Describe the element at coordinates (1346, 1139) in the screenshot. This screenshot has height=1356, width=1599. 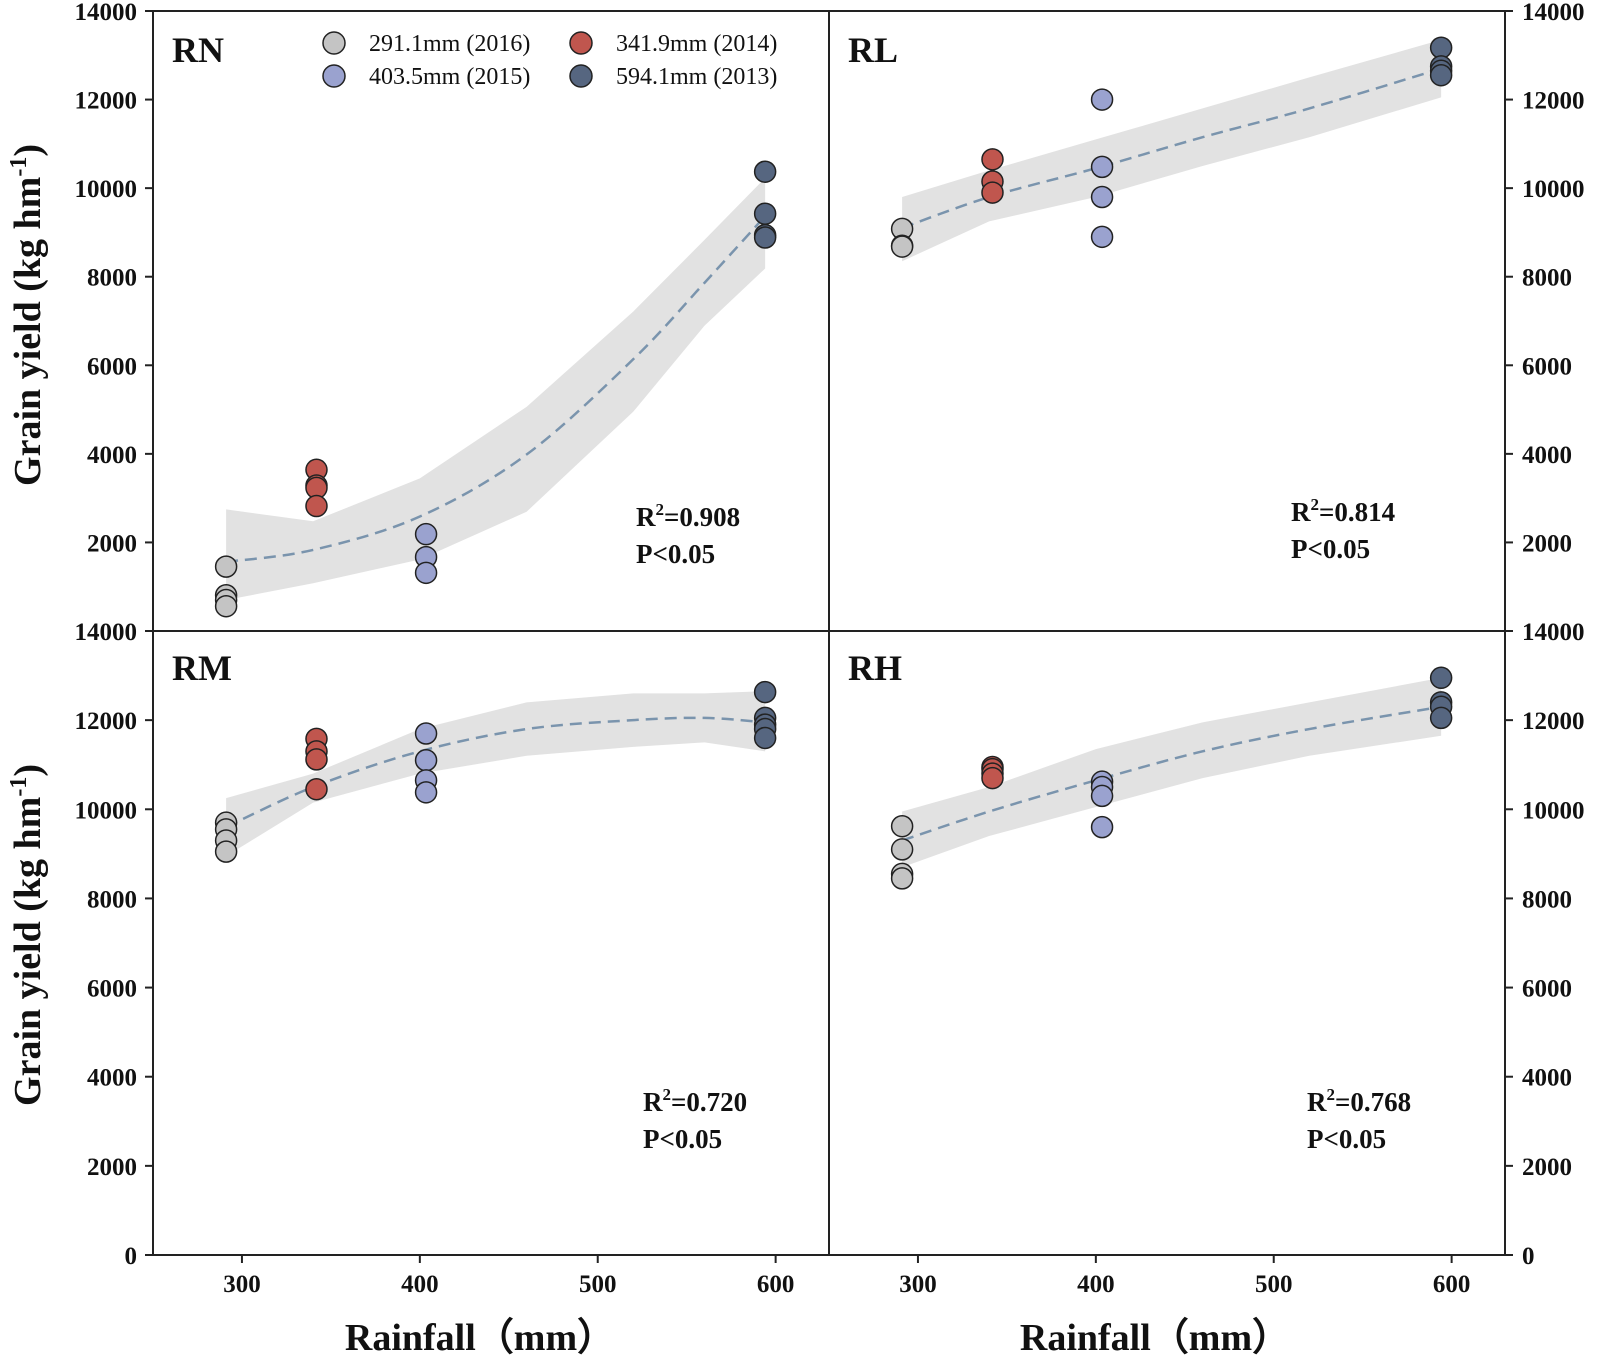
I see `p-value-rh: P<0.05` at that location.